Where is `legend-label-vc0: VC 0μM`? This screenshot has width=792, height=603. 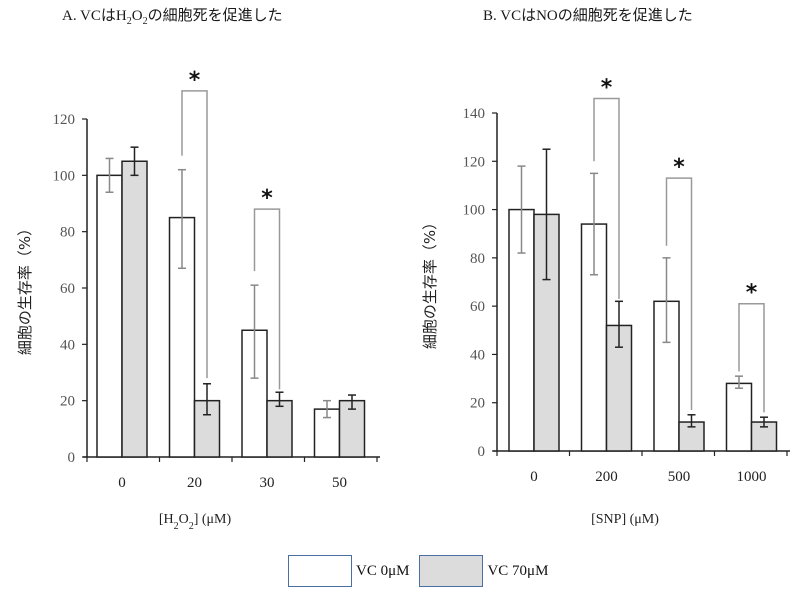
legend-label-vc0: VC 0μM is located at coordinates (383, 570).